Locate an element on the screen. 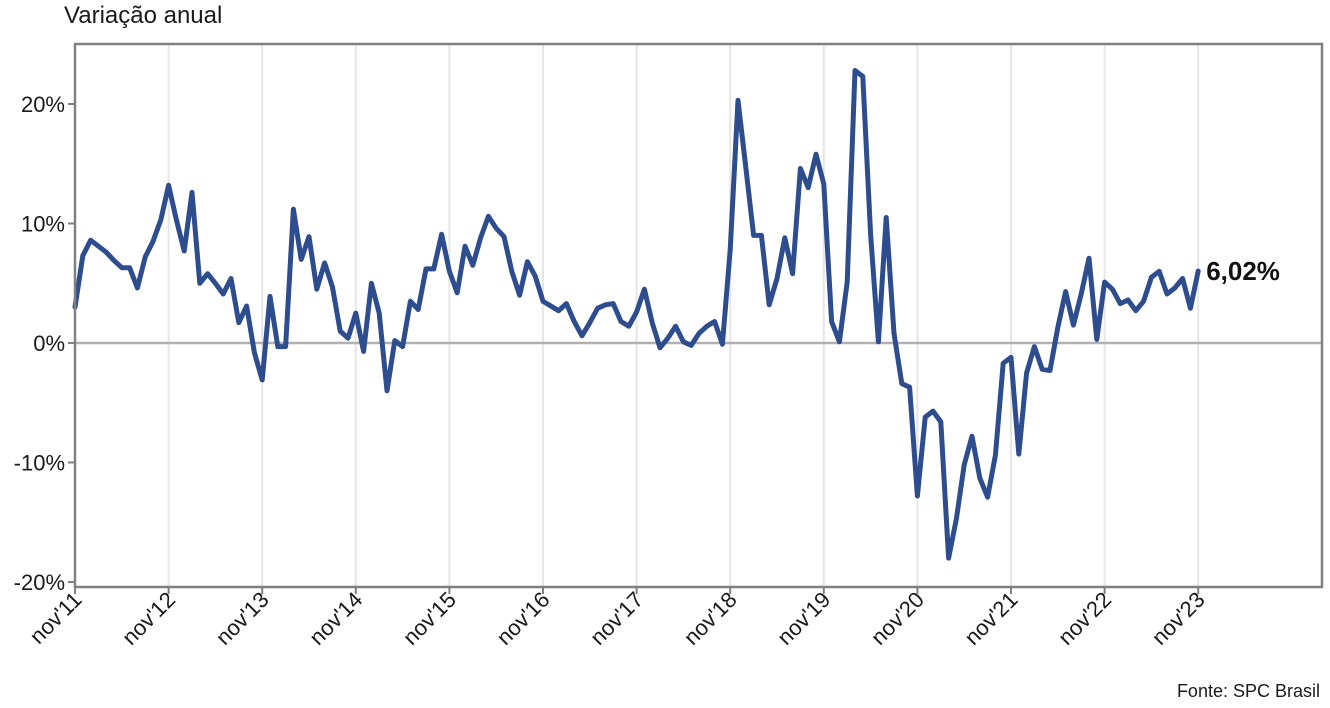  x-tick-label: nov'21 is located at coordinates (990, 618).